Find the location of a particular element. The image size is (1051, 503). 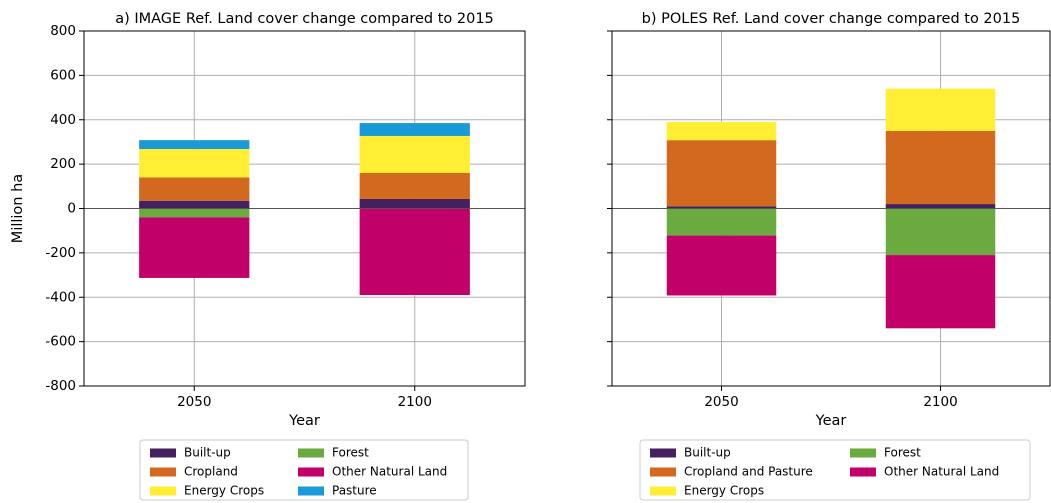

y-tick-label: -800 is located at coordinates (60, 386).